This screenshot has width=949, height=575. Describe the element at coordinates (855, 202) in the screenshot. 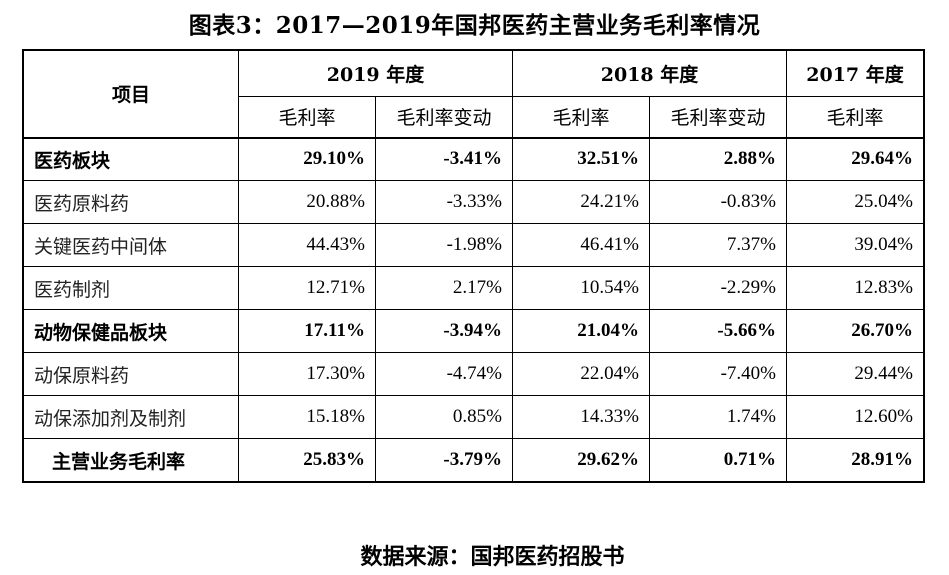

I see `cell-value: 25.04%` at that location.